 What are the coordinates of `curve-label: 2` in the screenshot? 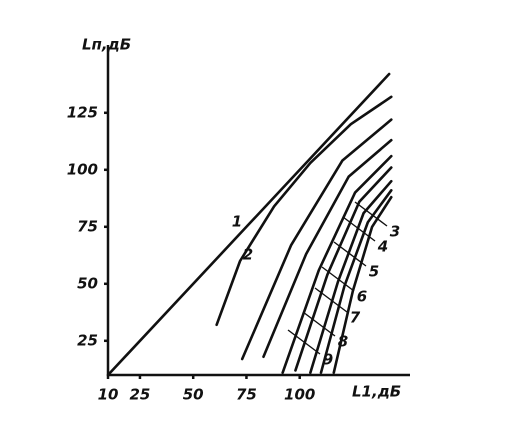 It's located at (248, 255).